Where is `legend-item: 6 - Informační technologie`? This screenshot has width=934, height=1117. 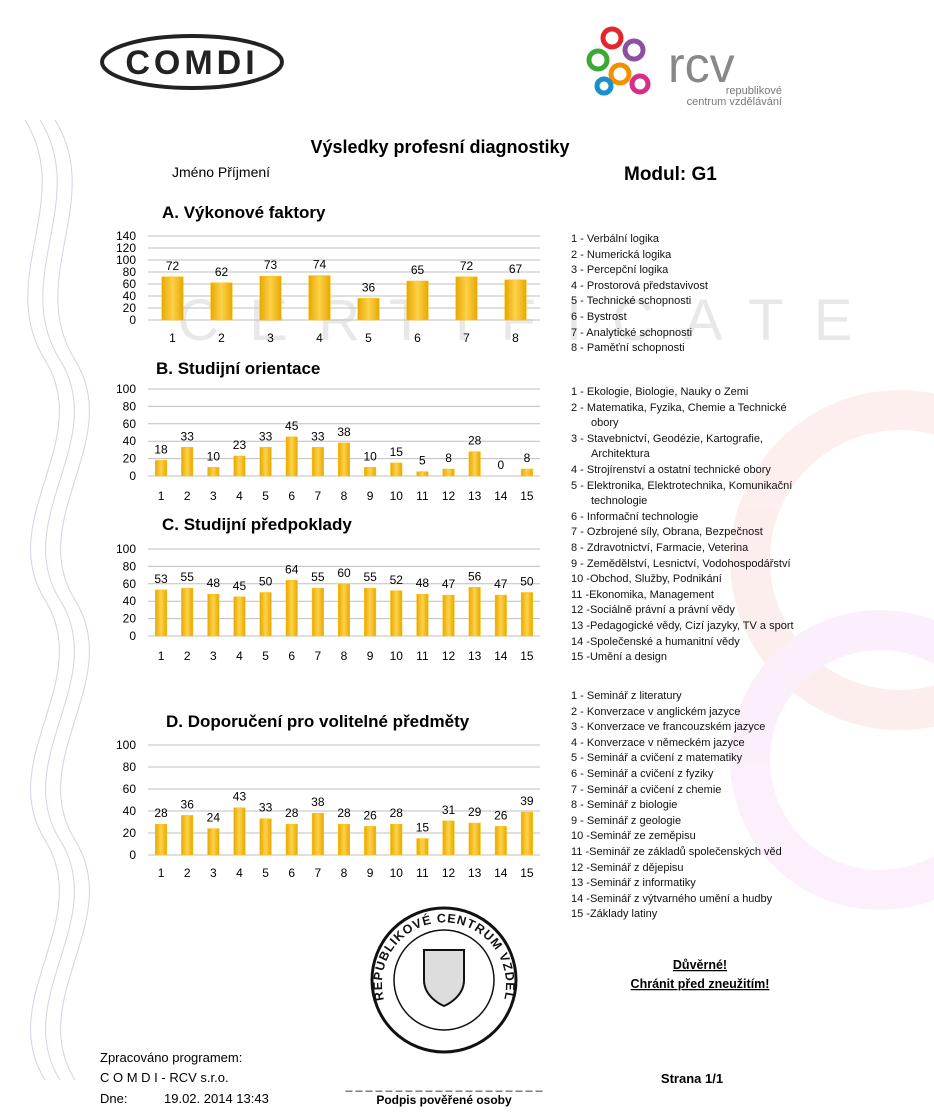
legend-item: 6 - Informační technologie is located at coordinates (635, 516).